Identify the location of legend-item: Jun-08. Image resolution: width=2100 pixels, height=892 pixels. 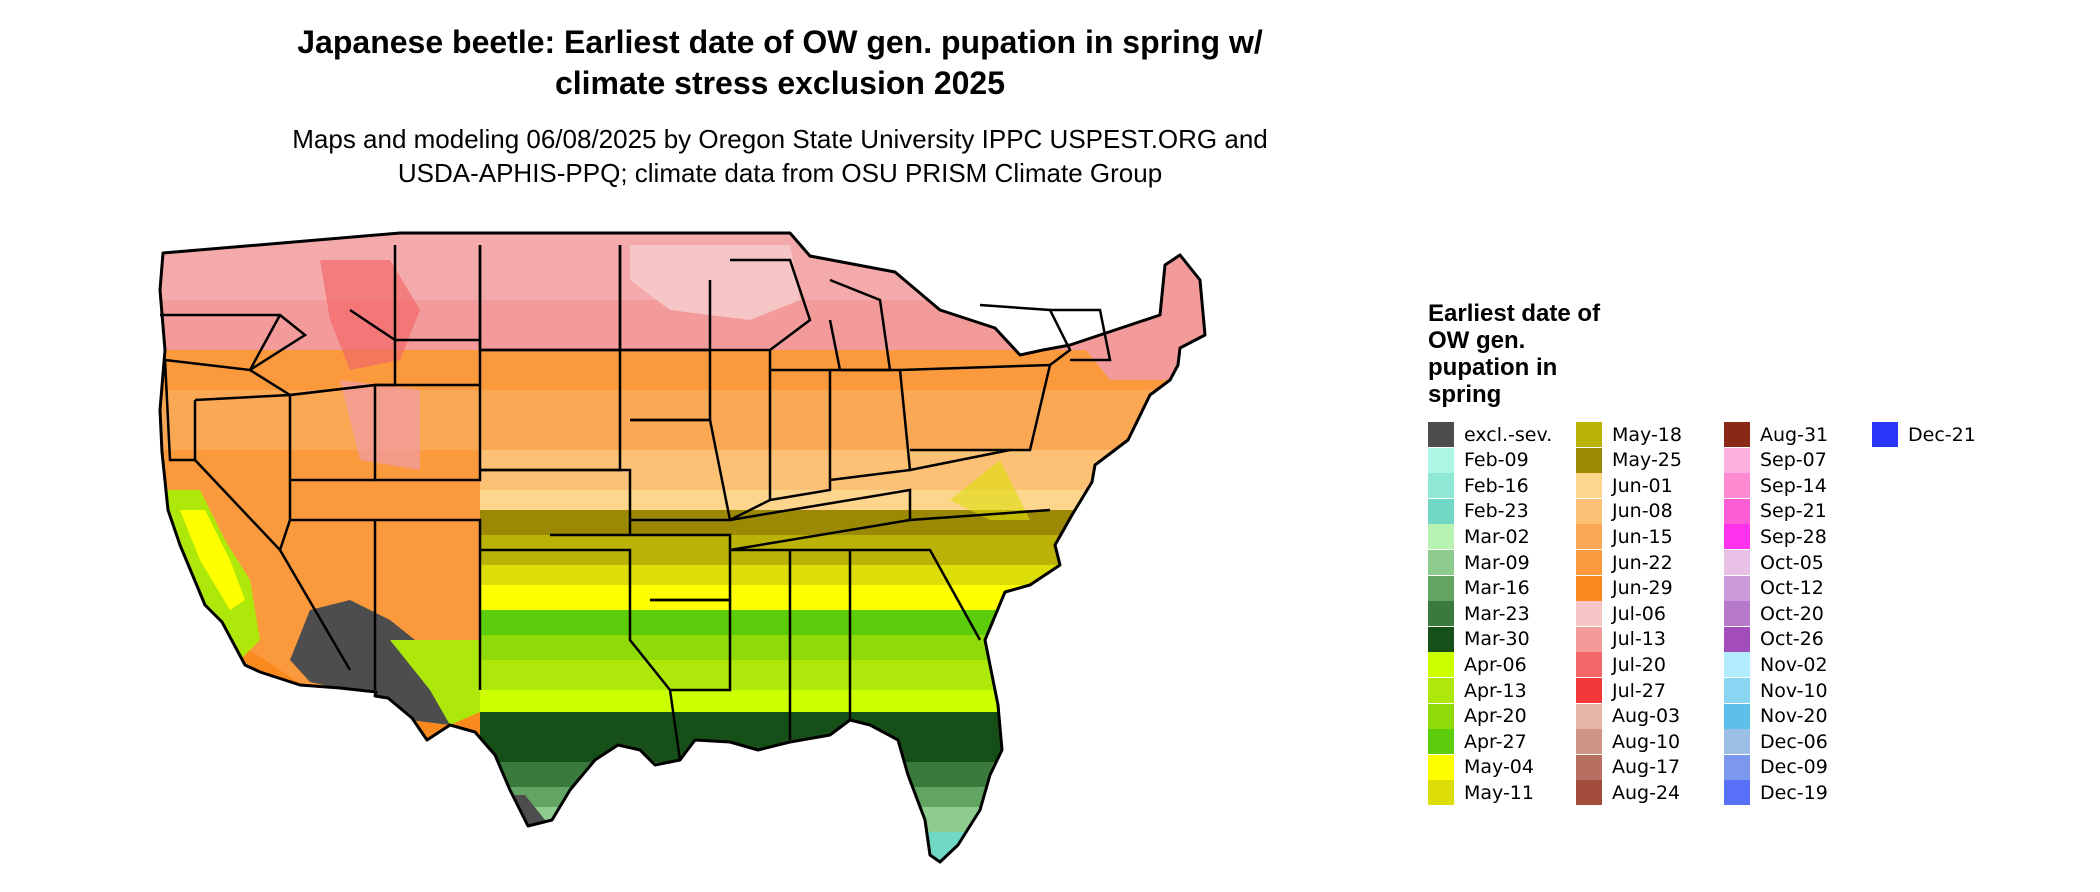
(1624, 511).